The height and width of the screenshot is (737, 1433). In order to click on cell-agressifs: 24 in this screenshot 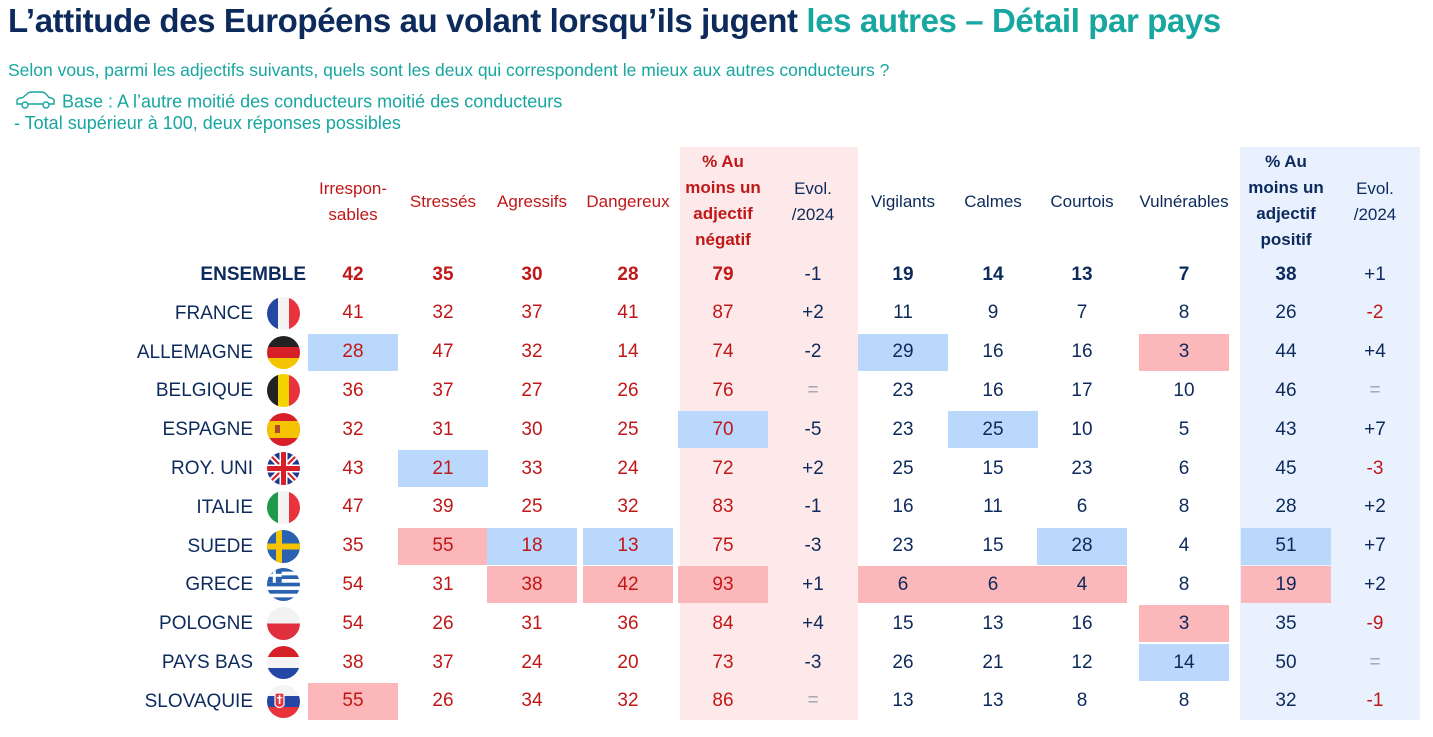, I will do `click(532, 662)`.